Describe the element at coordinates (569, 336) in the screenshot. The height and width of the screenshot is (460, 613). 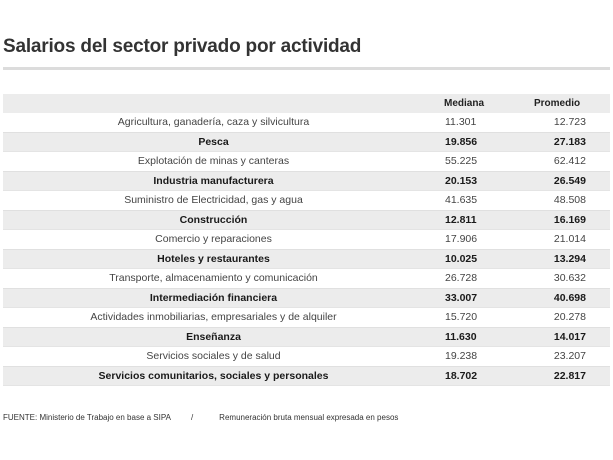
I see `promedio-cell: 14.017` at that location.